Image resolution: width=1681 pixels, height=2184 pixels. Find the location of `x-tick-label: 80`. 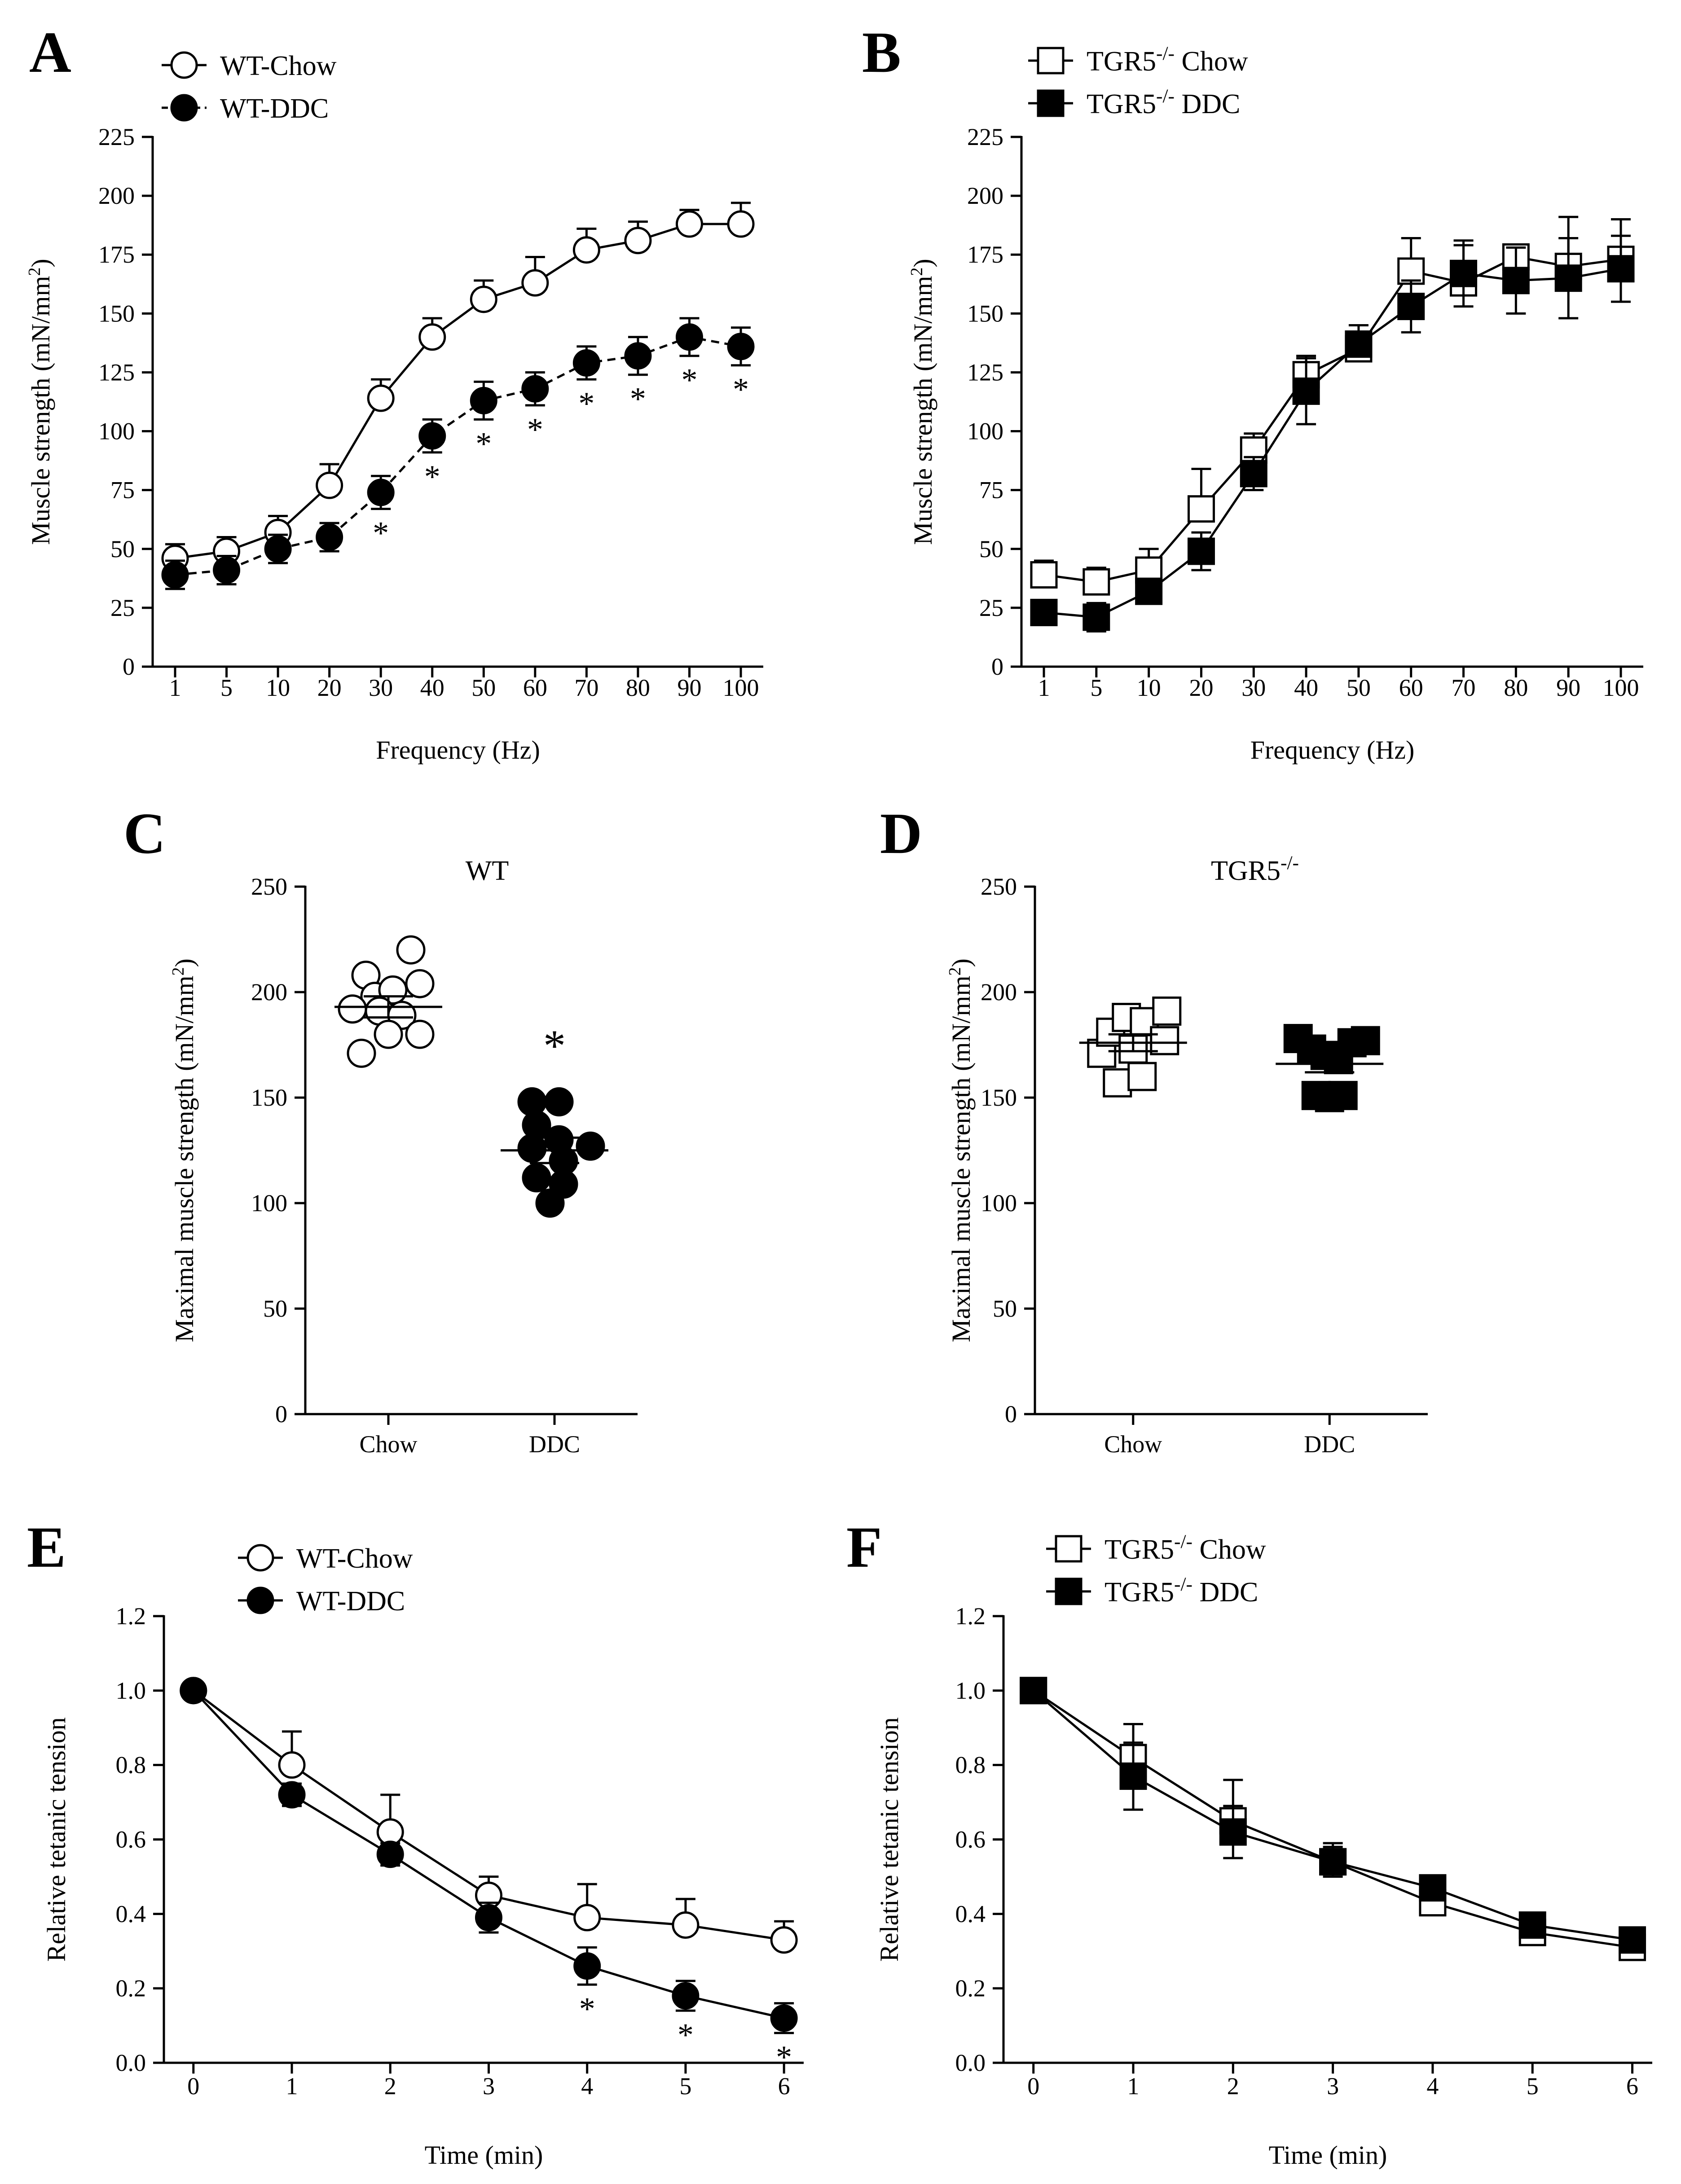

x-tick-label: 80 is located at coordinates (1516, 687).